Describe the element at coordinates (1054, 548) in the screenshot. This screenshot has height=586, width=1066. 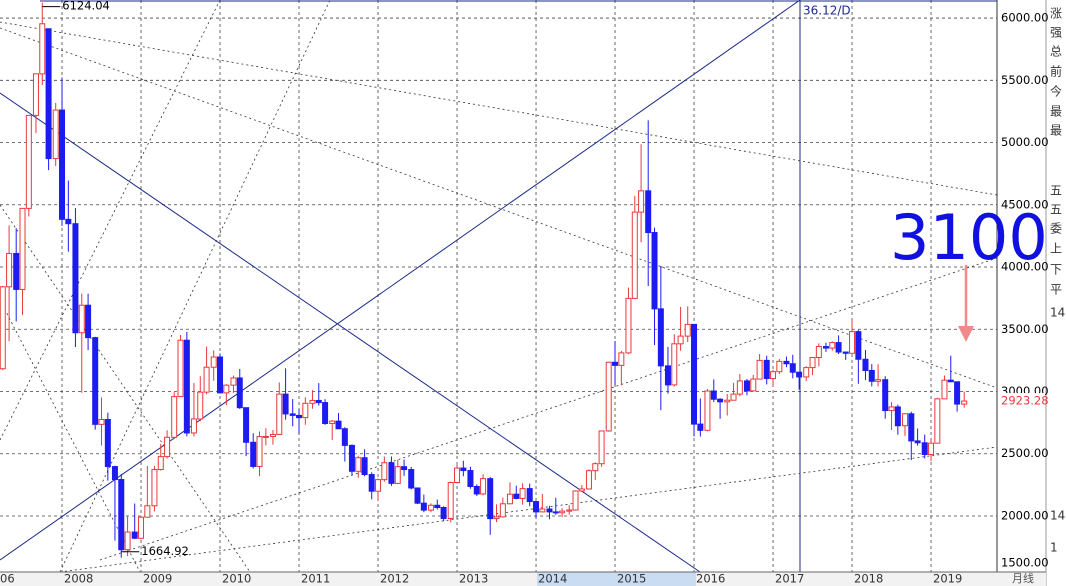
I see `side-panel-text: 1` at that location.